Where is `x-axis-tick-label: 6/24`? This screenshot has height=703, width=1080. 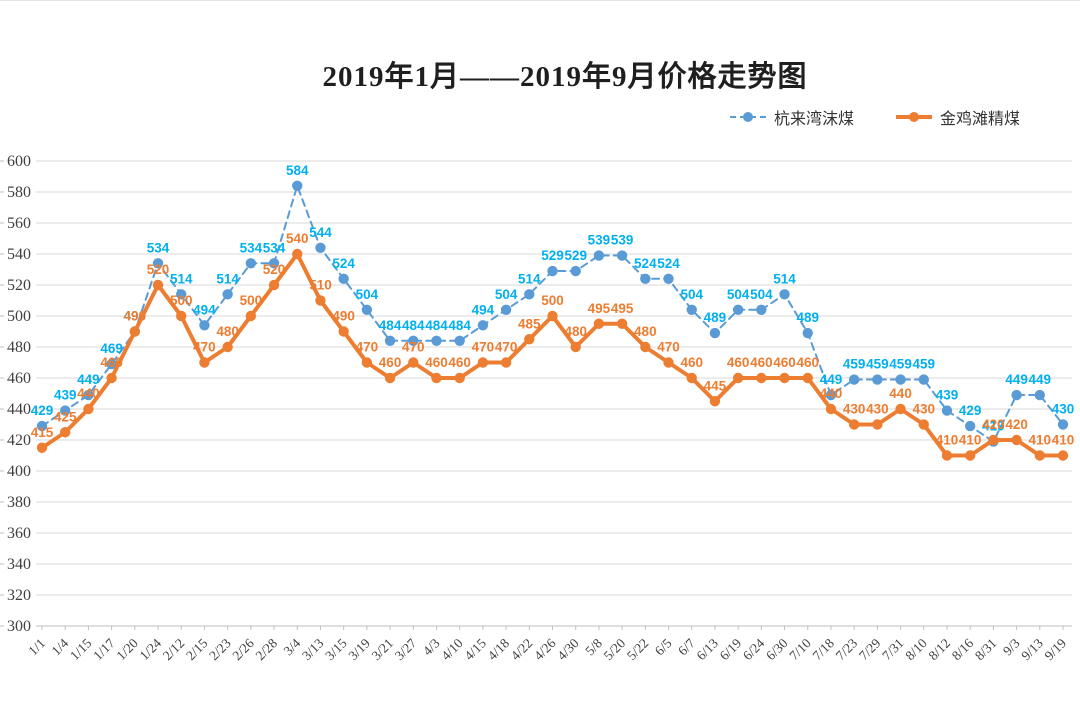 x-axis-tick-label: 6/24 is located at coordinates (754, 649).